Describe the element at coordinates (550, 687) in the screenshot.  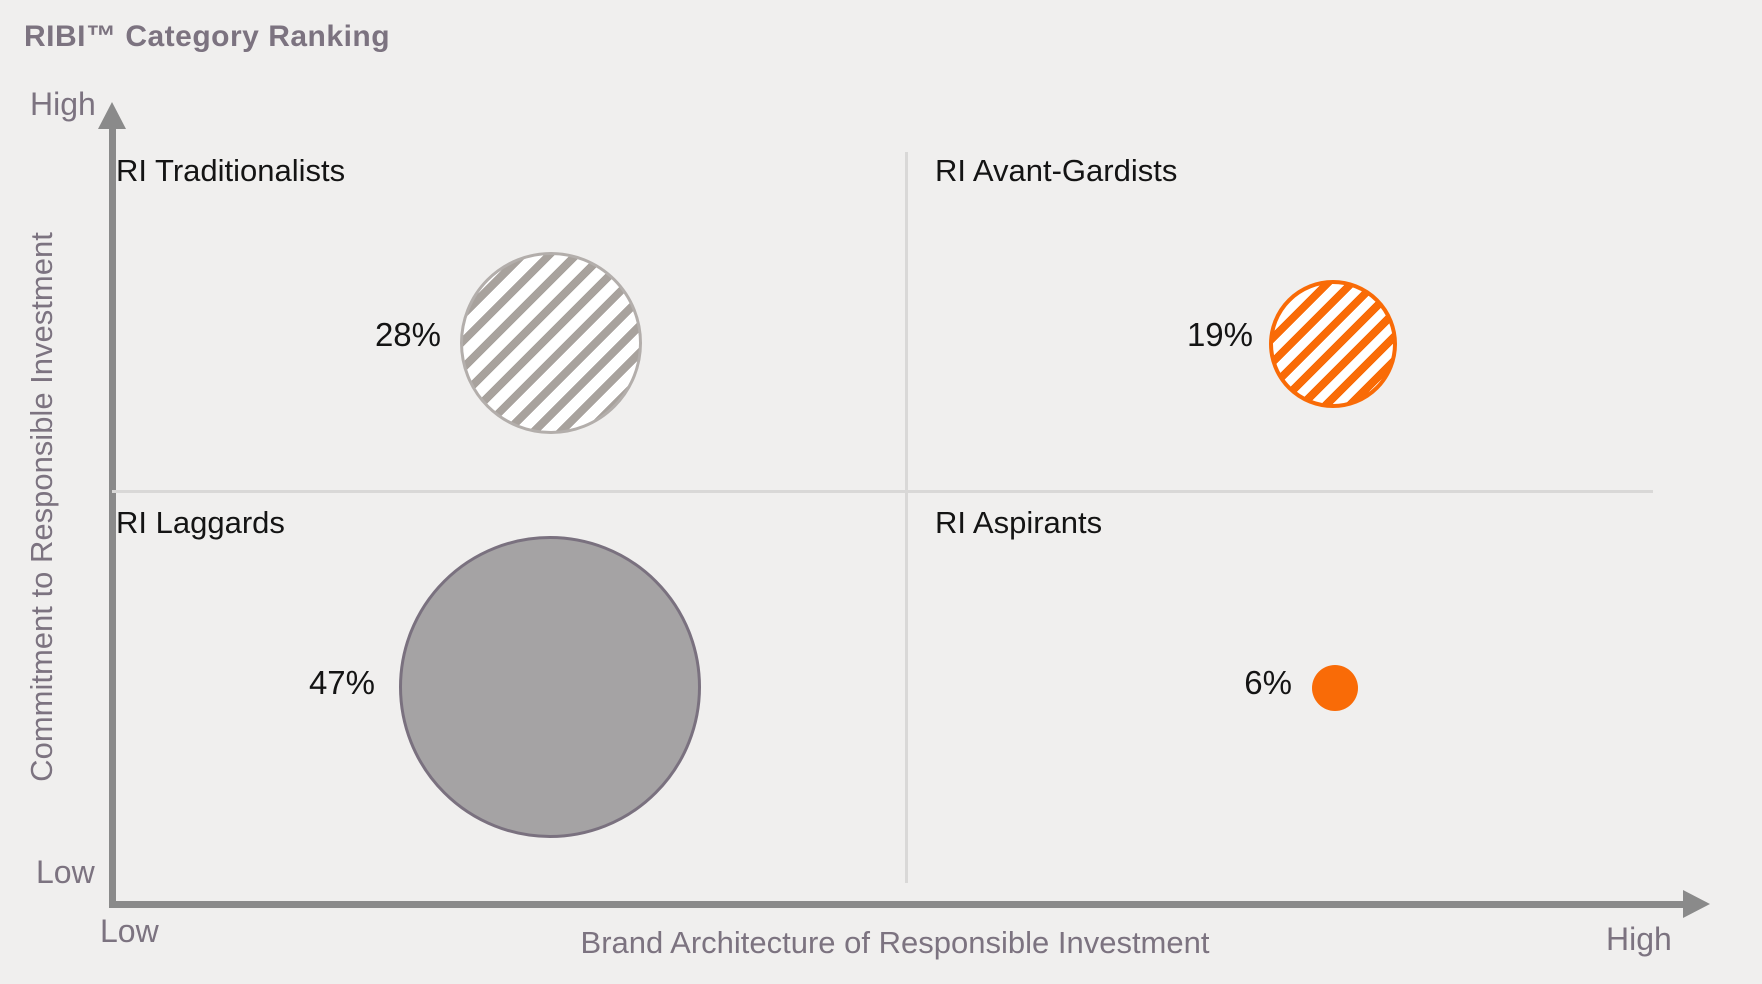
I see `bubble-laggards` at that location.